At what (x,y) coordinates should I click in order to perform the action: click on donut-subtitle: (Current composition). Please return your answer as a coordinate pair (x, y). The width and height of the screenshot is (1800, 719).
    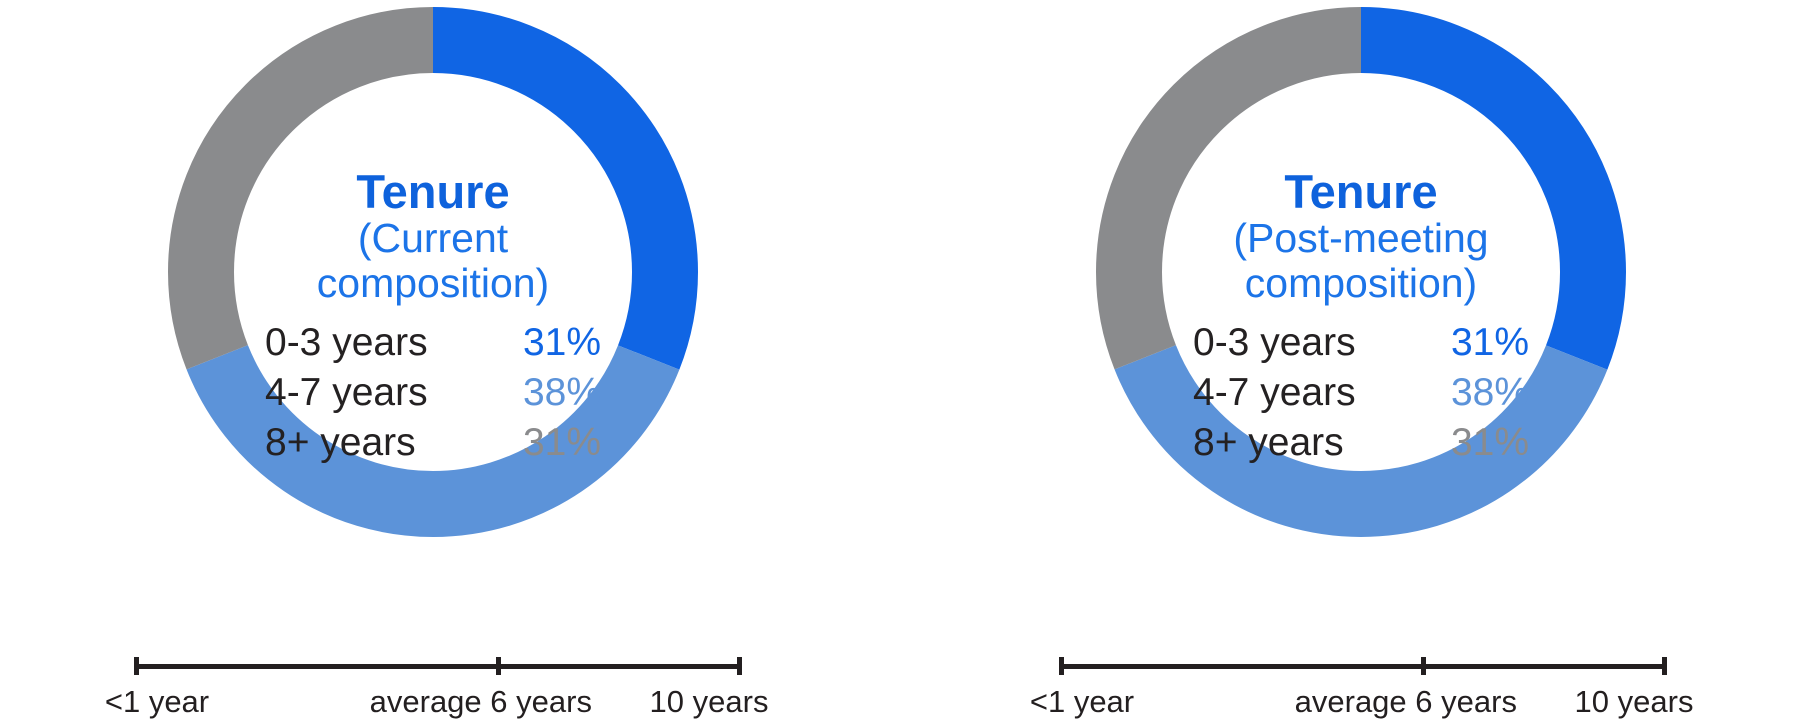
    Looking at the image, I should click on (433, 261).